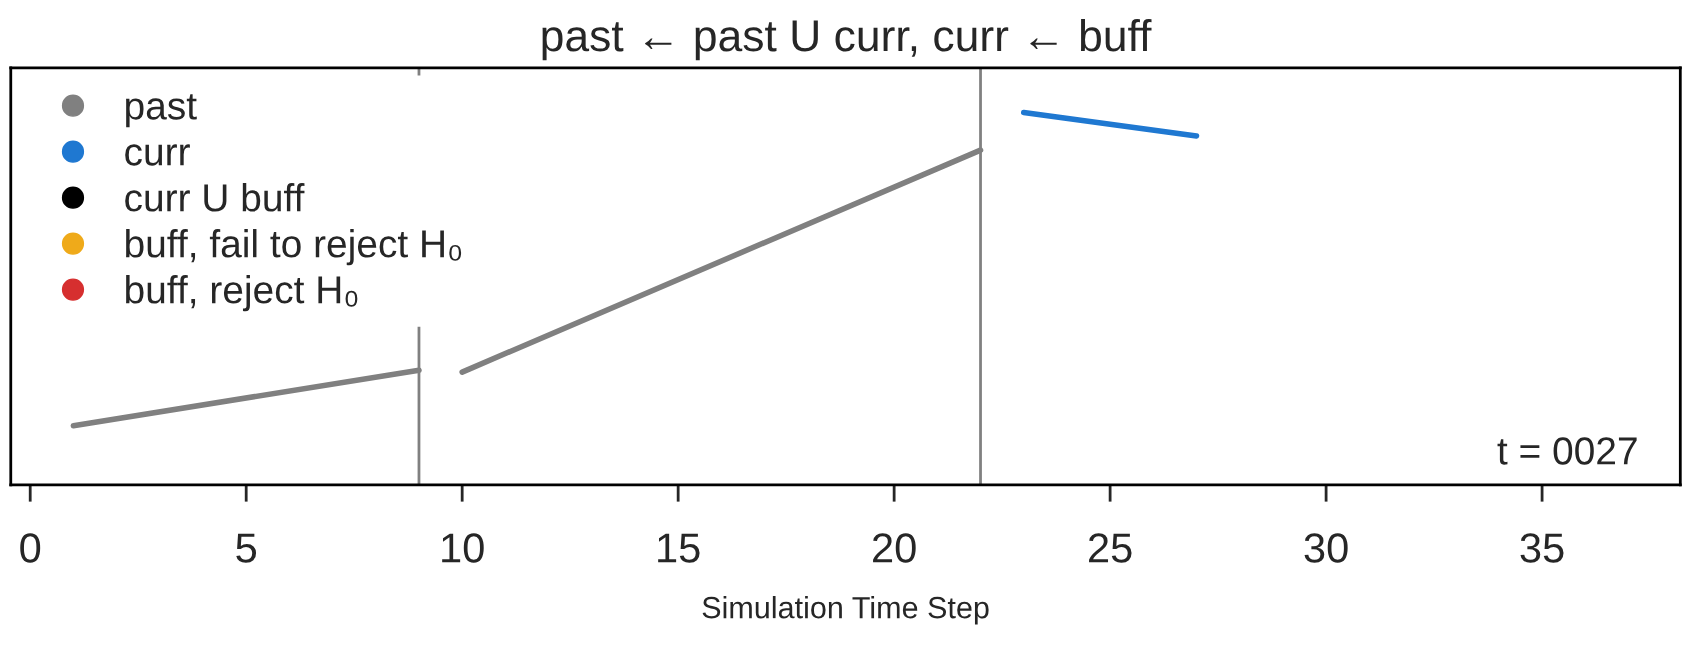 The image size is (1683, 658). I want to click on x-tick-label: 0, so click(30, 548).